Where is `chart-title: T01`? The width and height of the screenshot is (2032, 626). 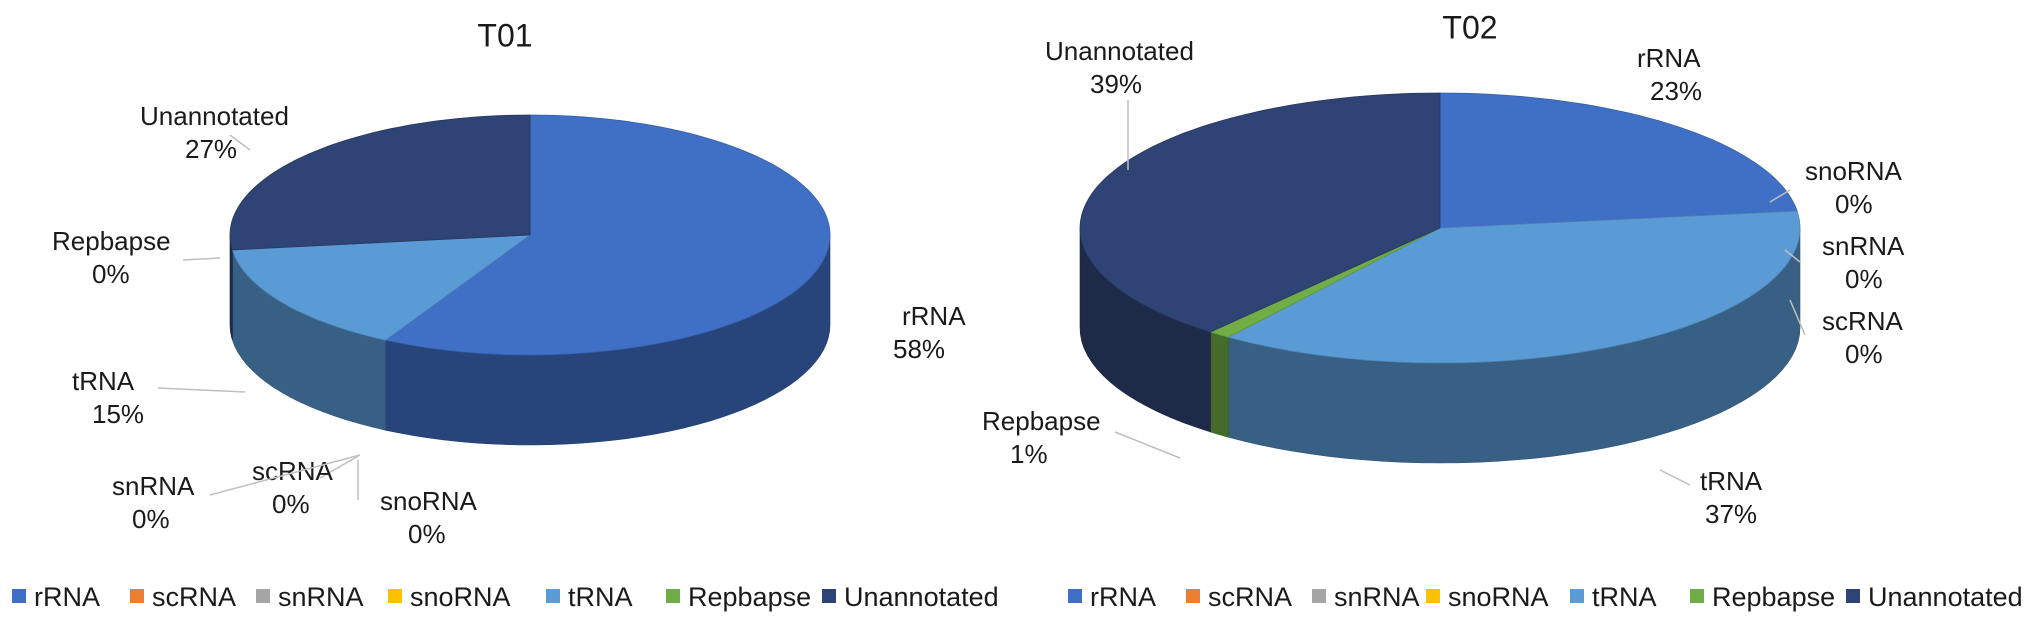 chart-title: T01 is located at coordinates (504, 35).